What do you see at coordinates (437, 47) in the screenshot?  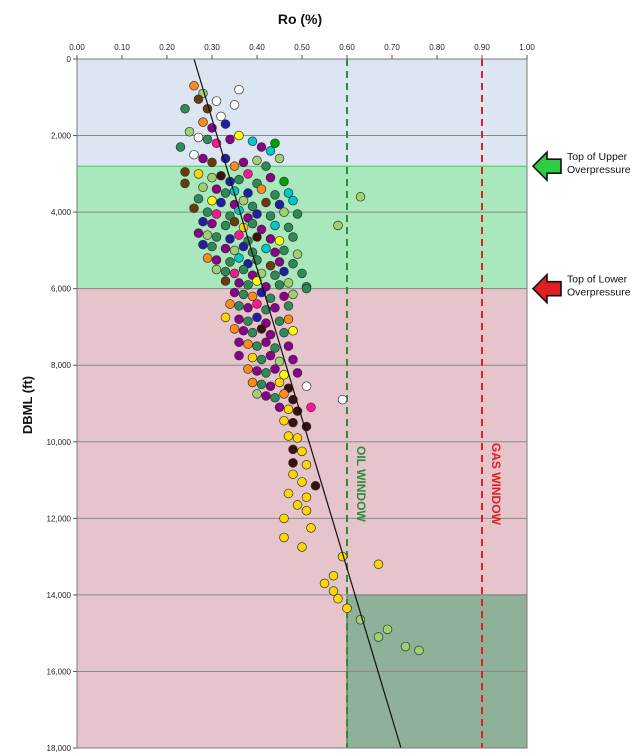 I see `x-tick-label: 0.80` at bounding box center [437, 47].